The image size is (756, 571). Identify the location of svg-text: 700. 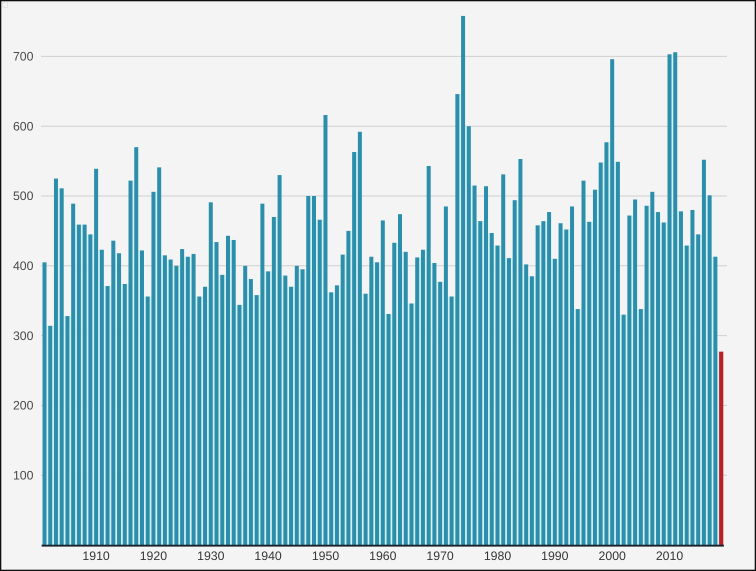
(23, 57).